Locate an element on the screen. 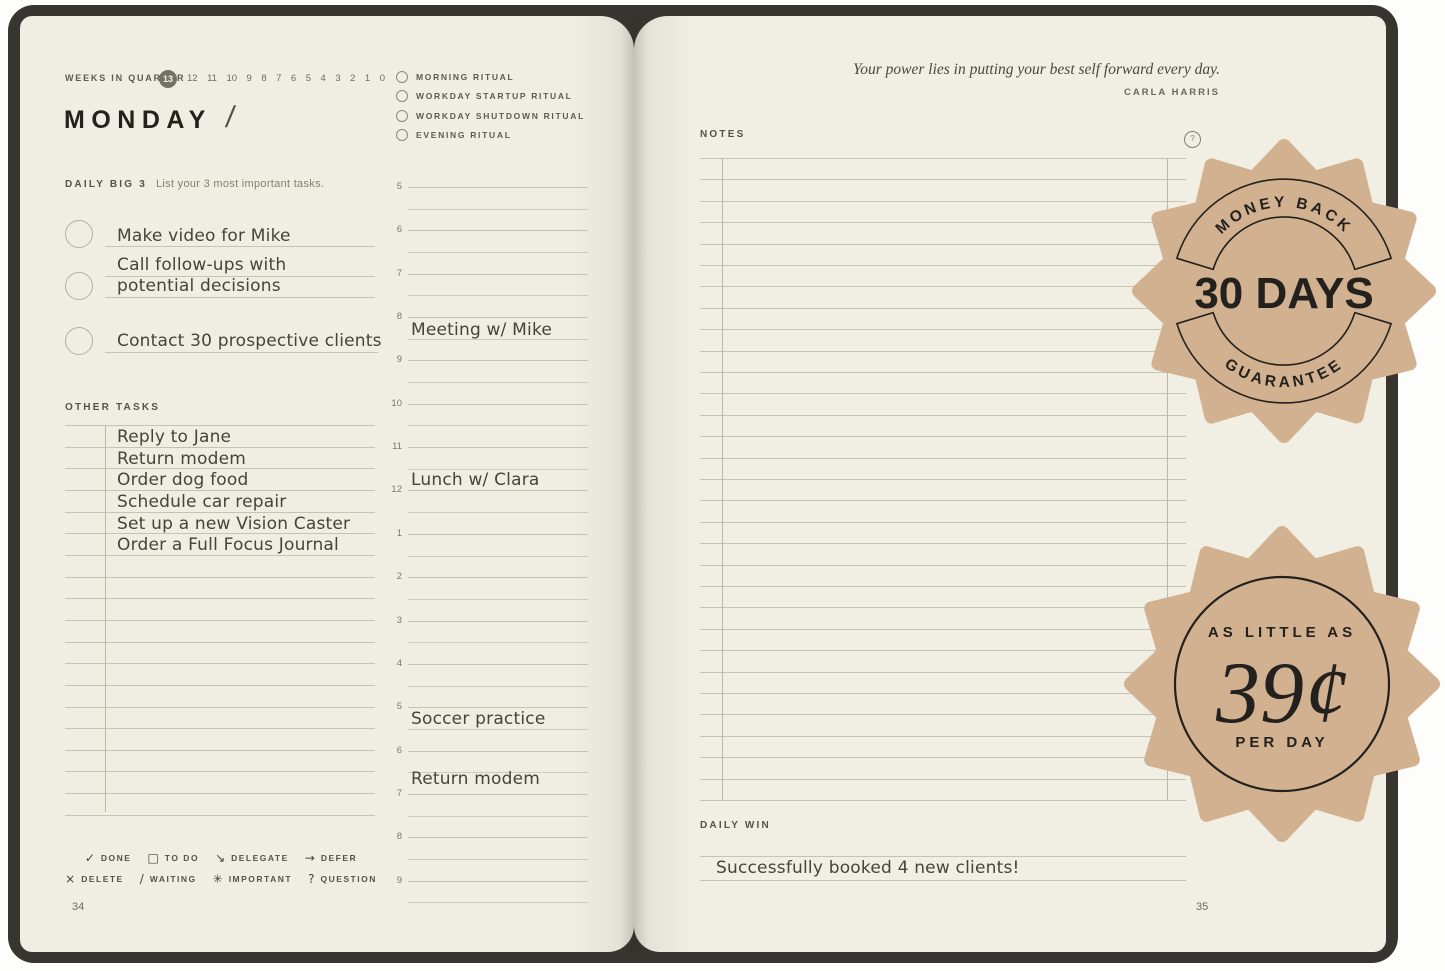  week-number: 3 is located at coordinates (338, 78).